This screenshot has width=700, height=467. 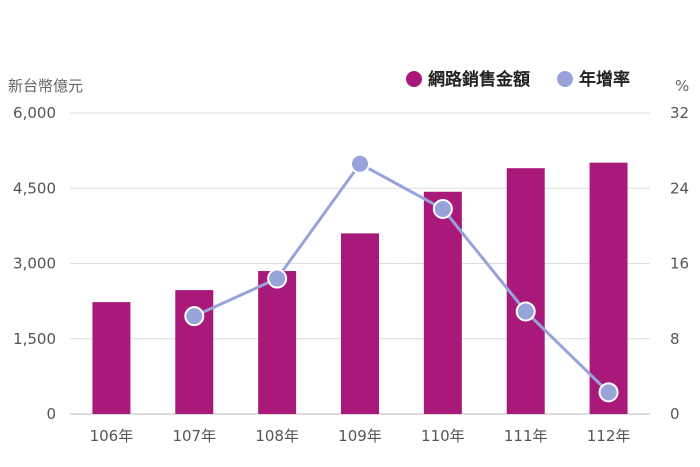 I want to click on right-axis-label: %, so click(x=682, y=86).